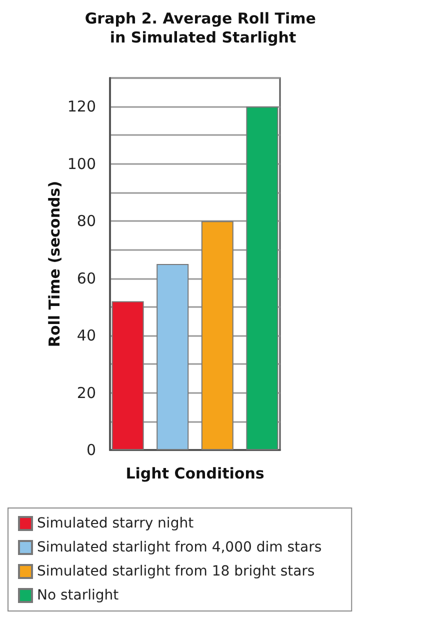  Describe the element at coordinates (86, 221) in the screenshot. I see `y-tick-label: 80` at that location.